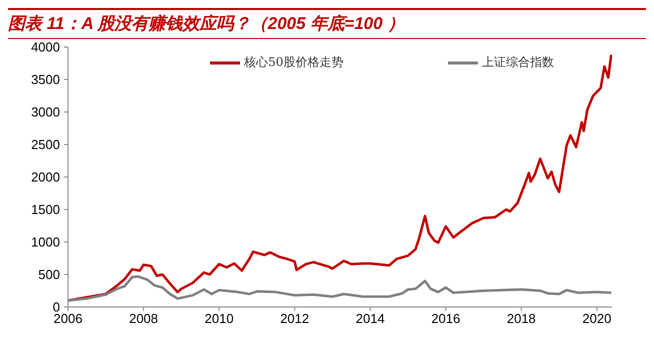  What do you see at coordinates (295, 318) in the screenshot?
I see `x-tick-label: 2012` at bounding box center [295, 318].